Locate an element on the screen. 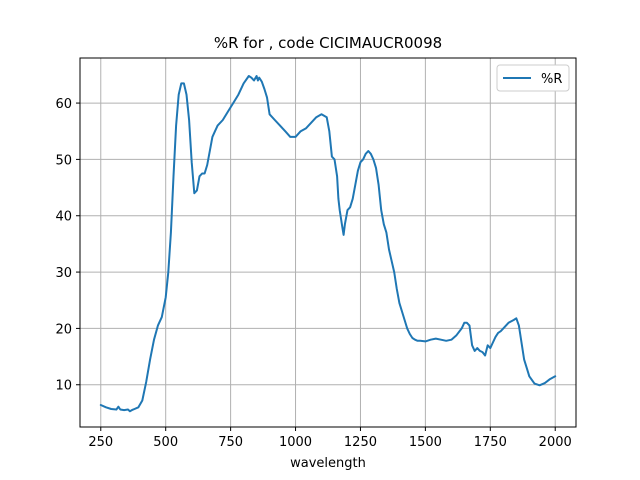 This screenshot has width=640, height=480. x-tick-label: 1750 is located at coordinates (490, 442).